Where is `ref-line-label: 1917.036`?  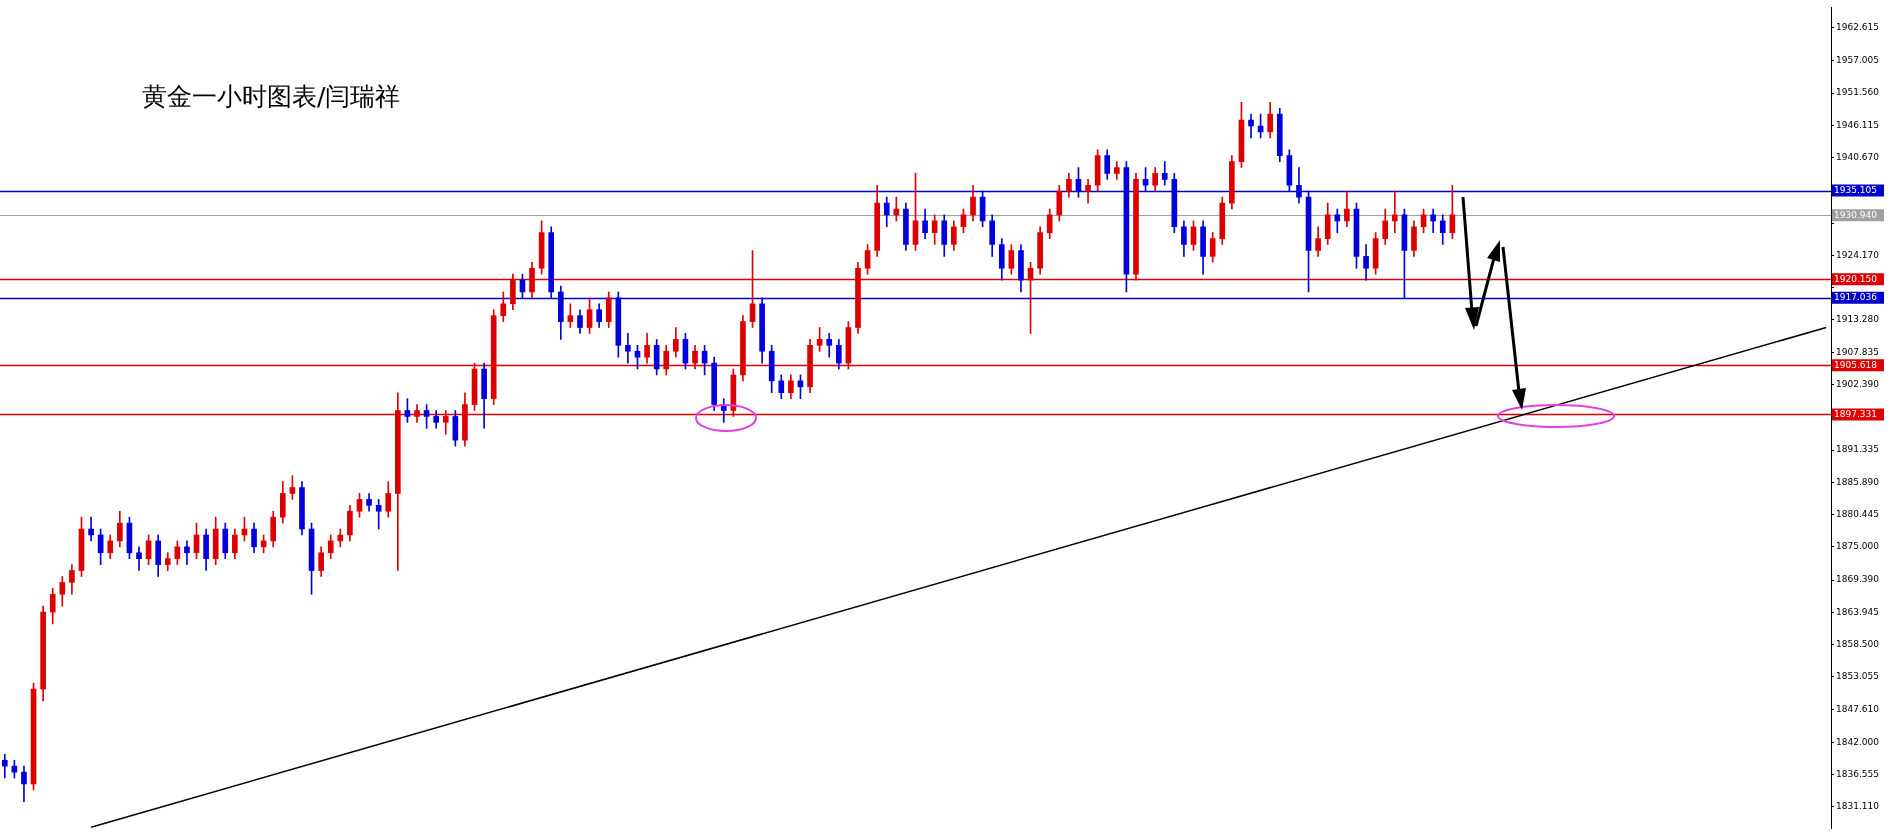 ref-line-label: 1917.036 is located at coordinates (1856, 297).